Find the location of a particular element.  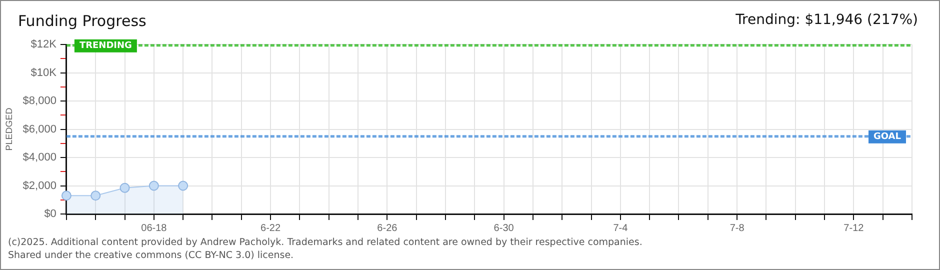

y-tick-label: $0 is located at coordinates (50, 214).